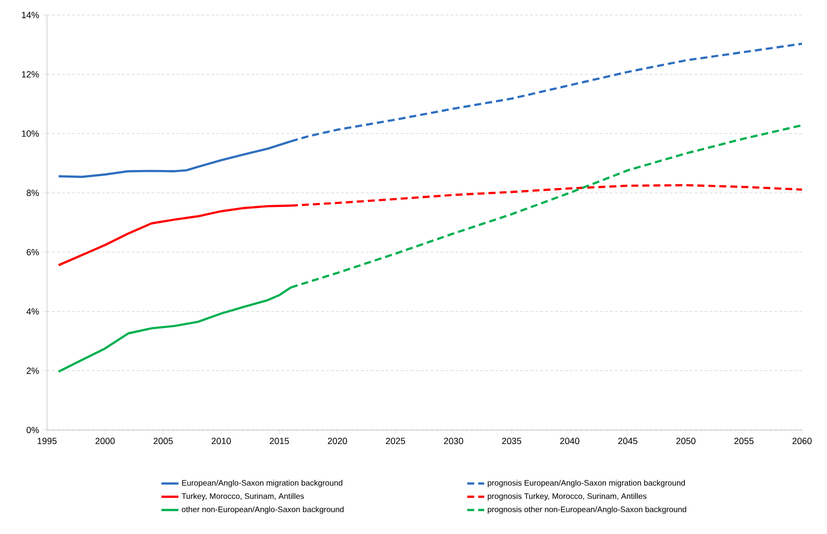 This screenshot has width=827, height=534. What do you see at coordinates (32, 193) in the screenshot?
I see `y-tick-label: 8%` at bounding box center [32, 193].